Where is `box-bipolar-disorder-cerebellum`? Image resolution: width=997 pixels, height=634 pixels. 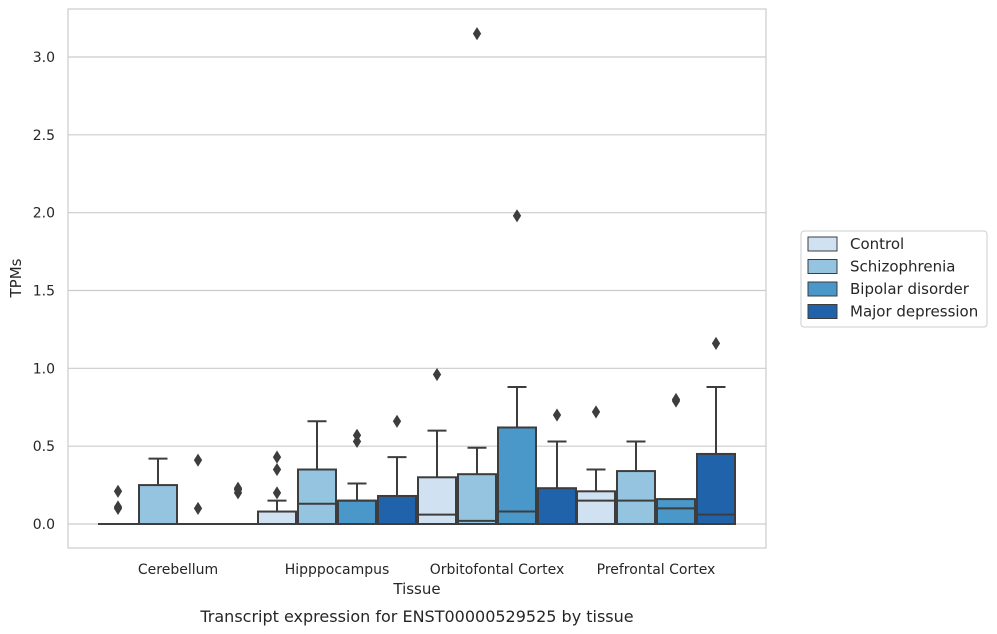 box-bipolar-disorder-cerebellum is located at coordinates (198, 489).